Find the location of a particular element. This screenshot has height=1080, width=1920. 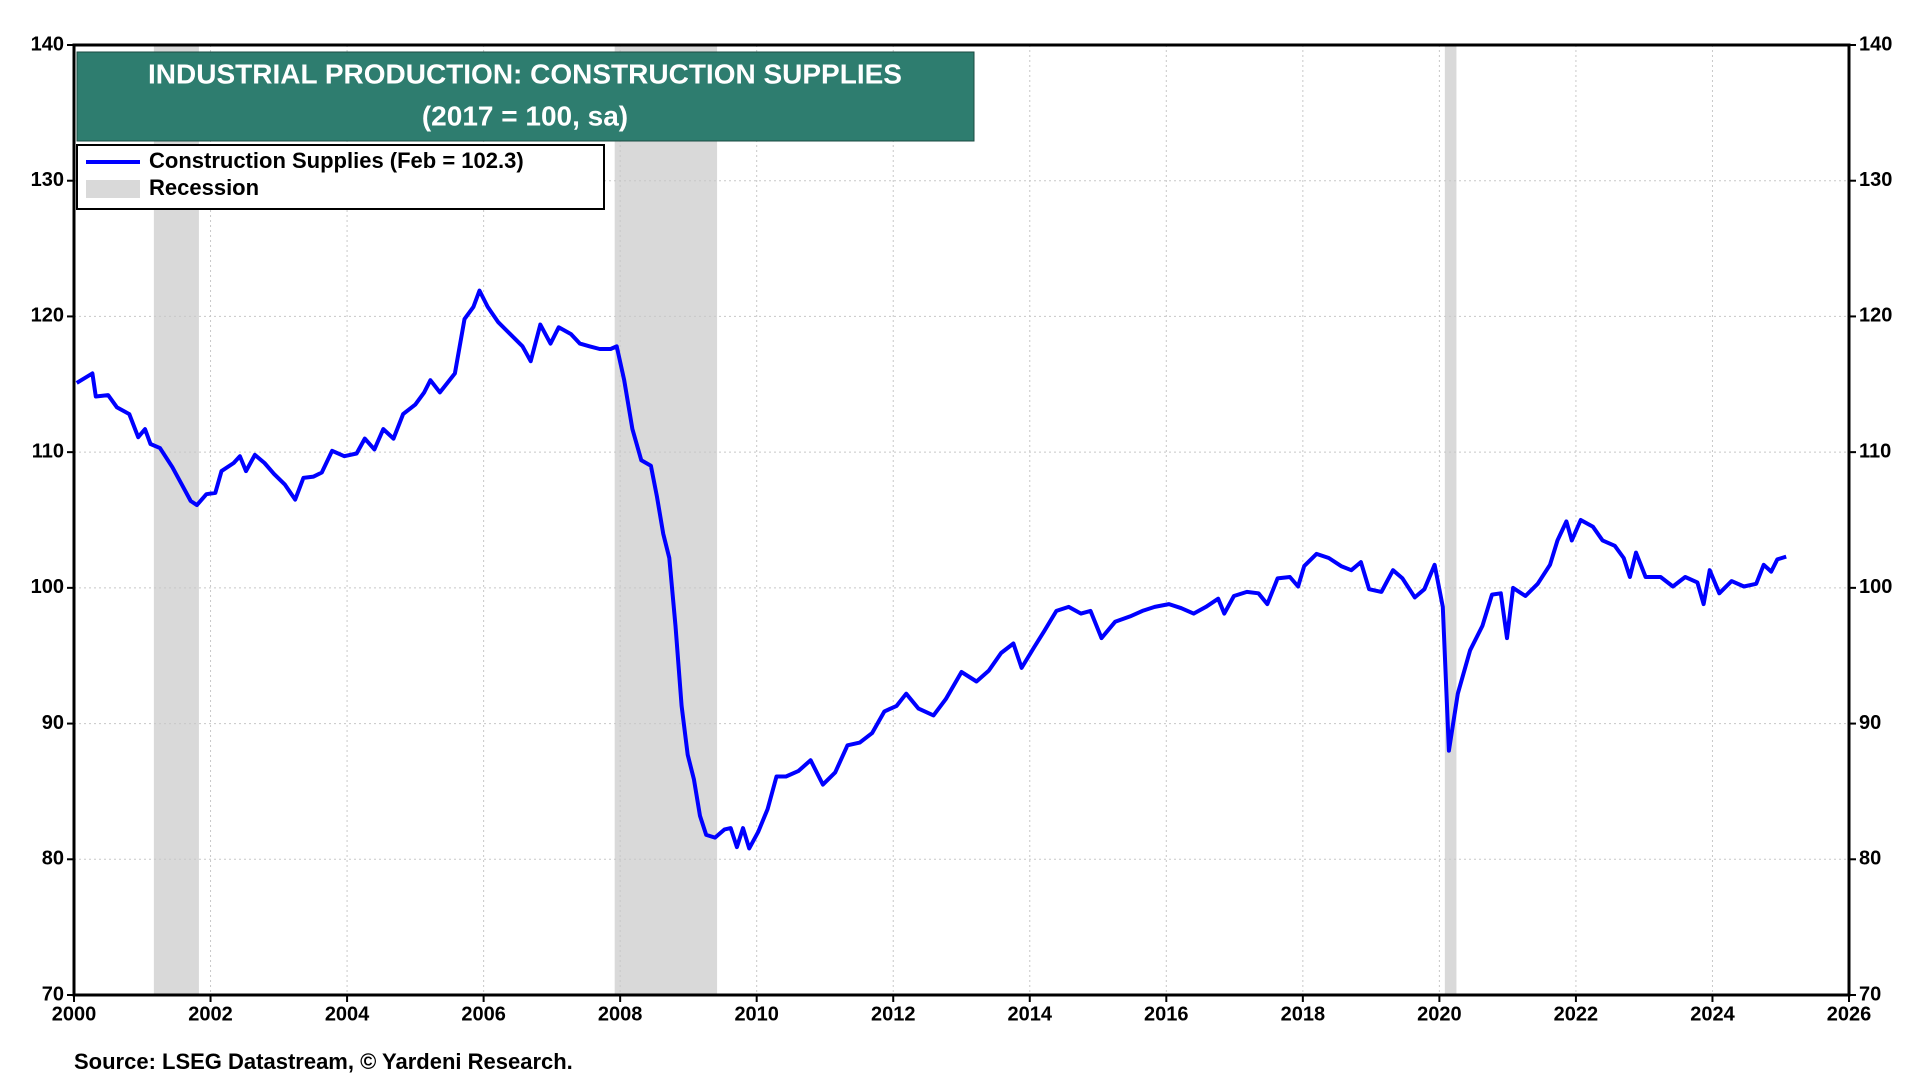

x-tick-label: 2004 is located at coordinates (347, 1014).